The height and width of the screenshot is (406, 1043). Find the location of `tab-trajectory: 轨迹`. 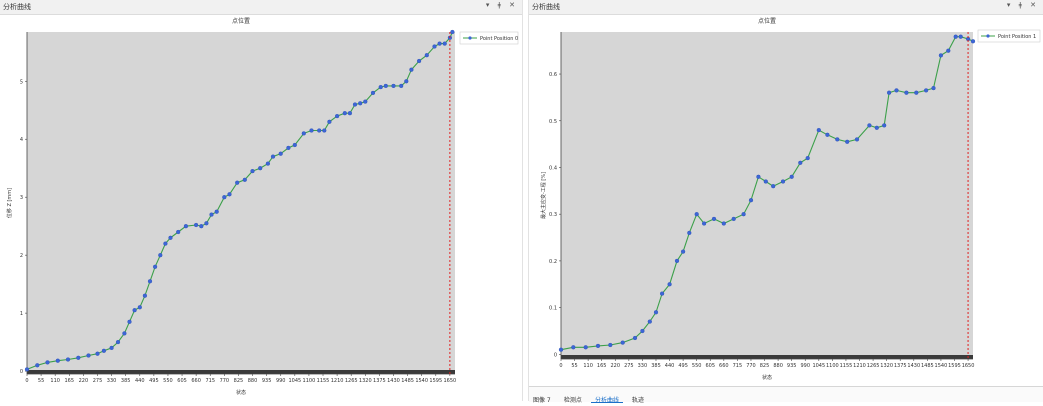

tab-trajectory: 轨迹 is located at coordinates (638, 400).